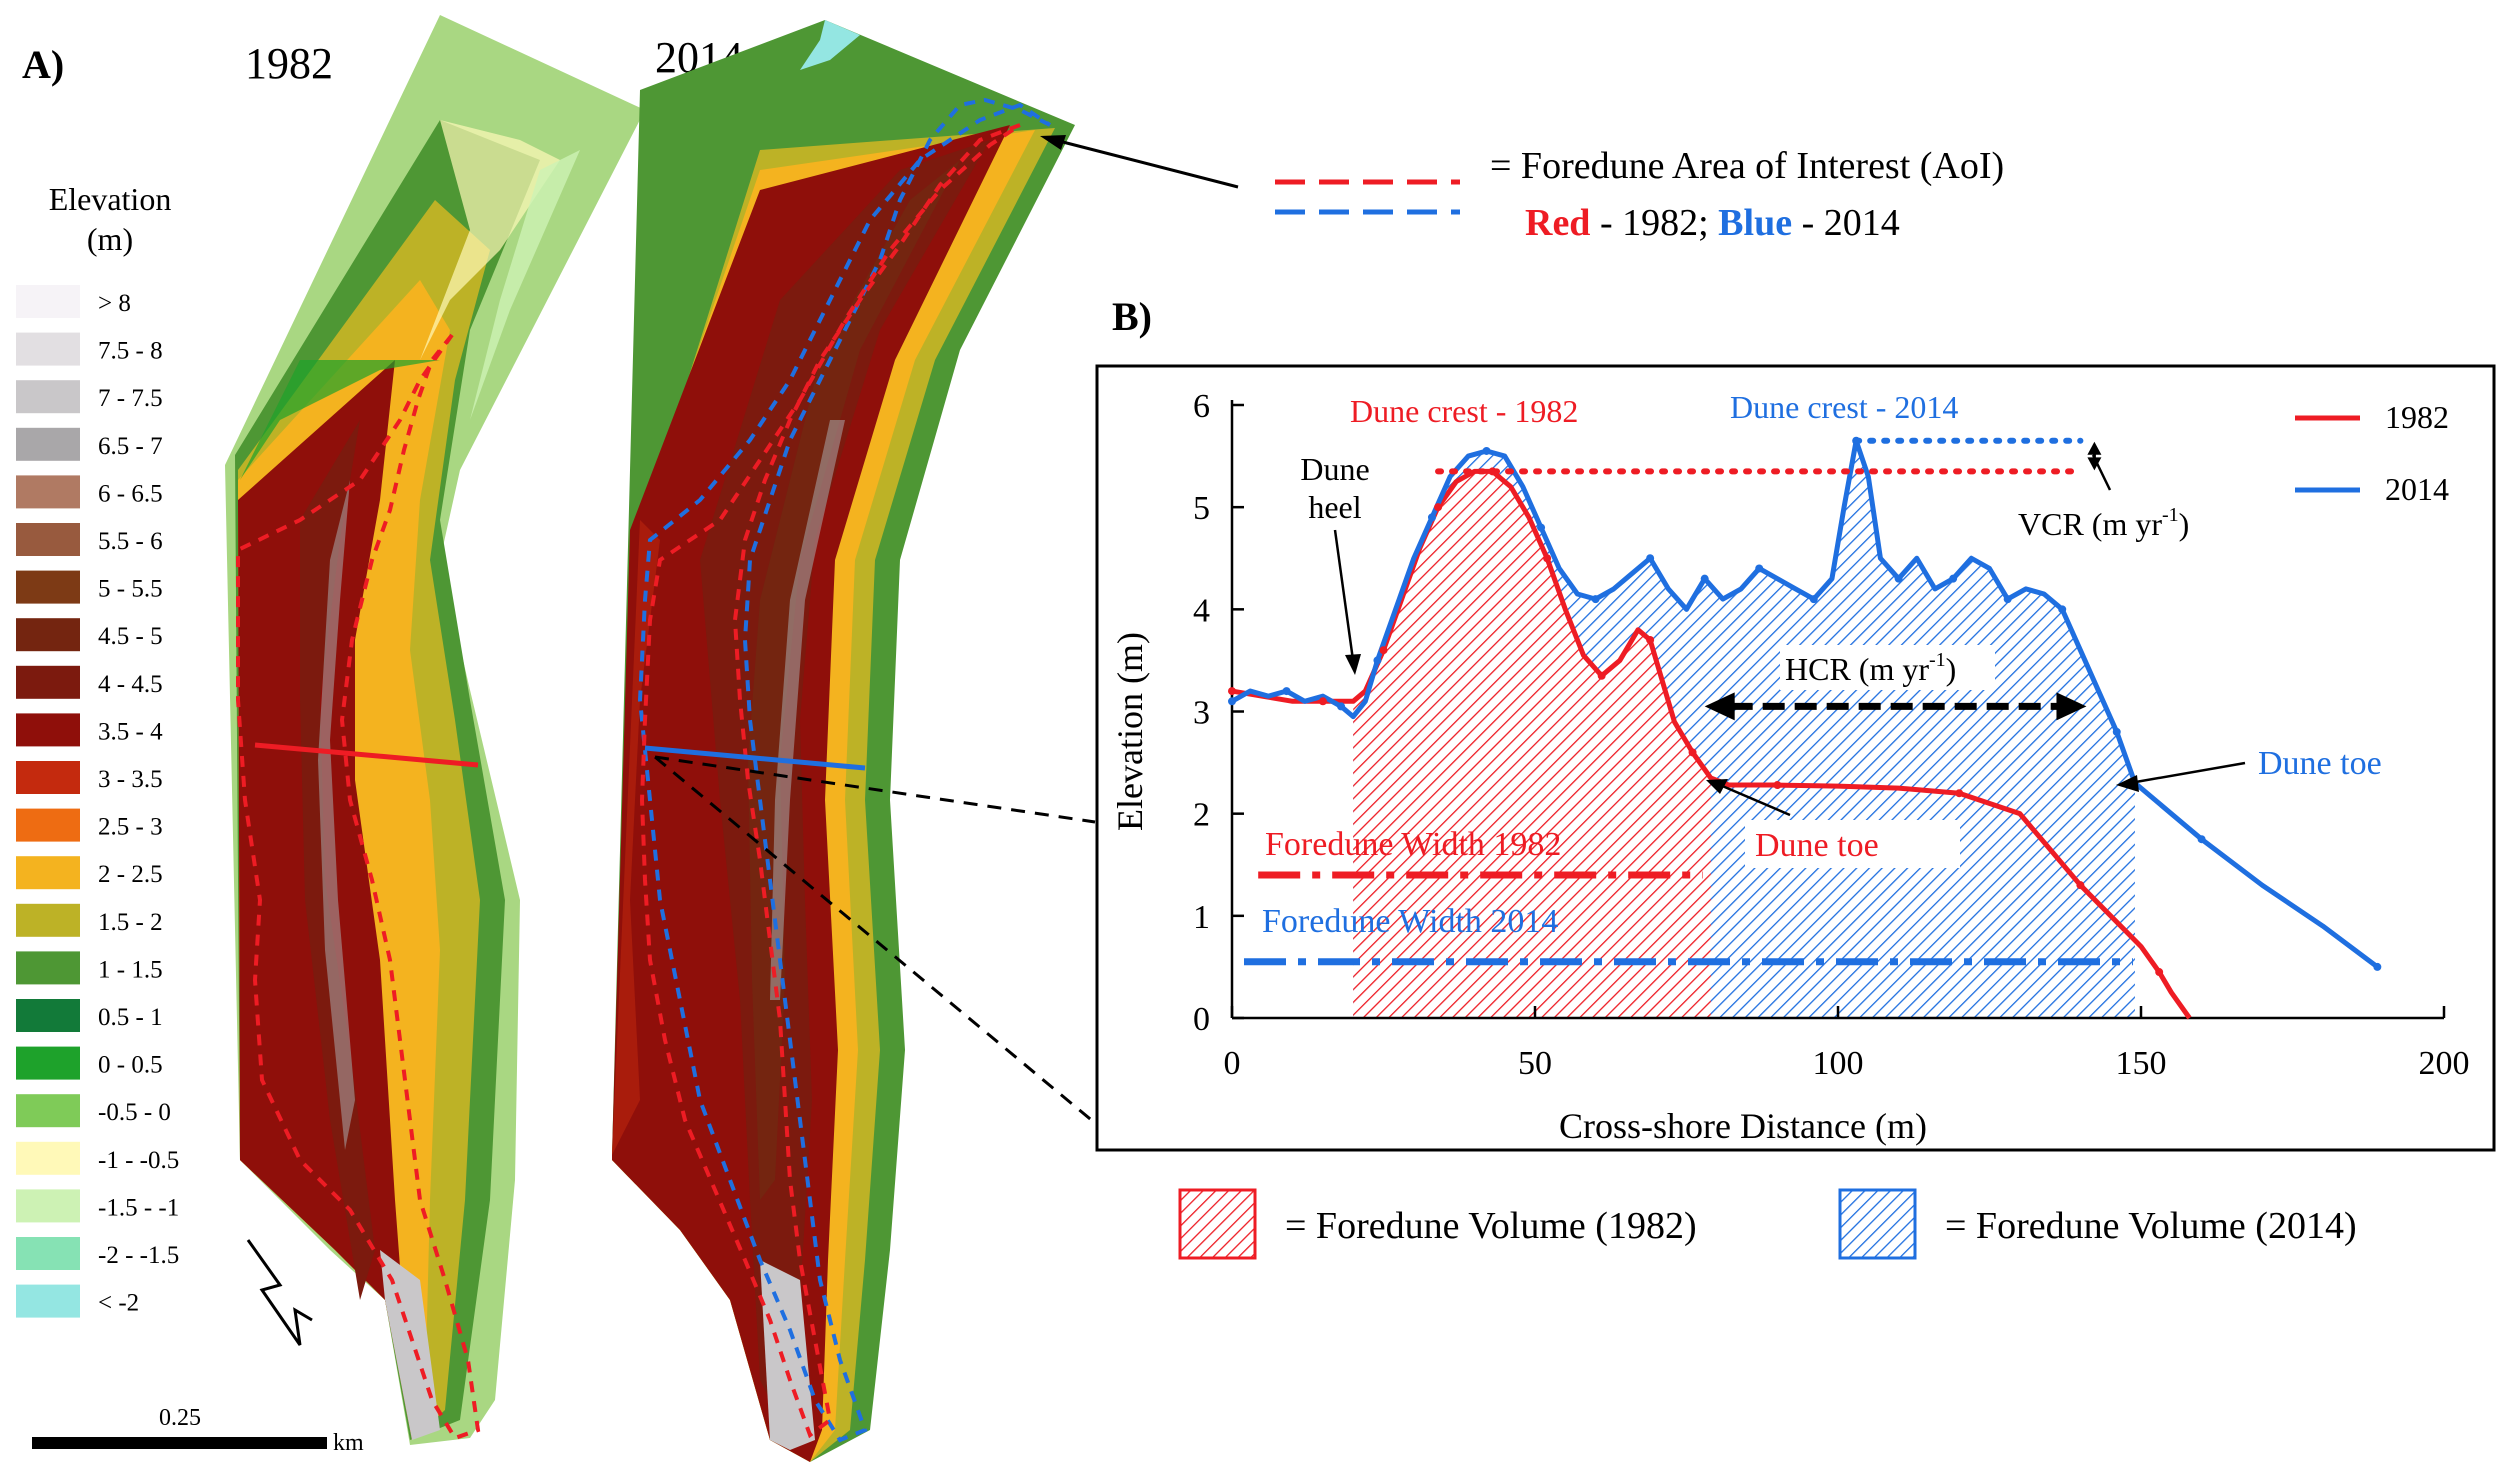 The image size is (2514, 1479). I want to click on dune-toe-2014-pointer, so click(2187, 773).